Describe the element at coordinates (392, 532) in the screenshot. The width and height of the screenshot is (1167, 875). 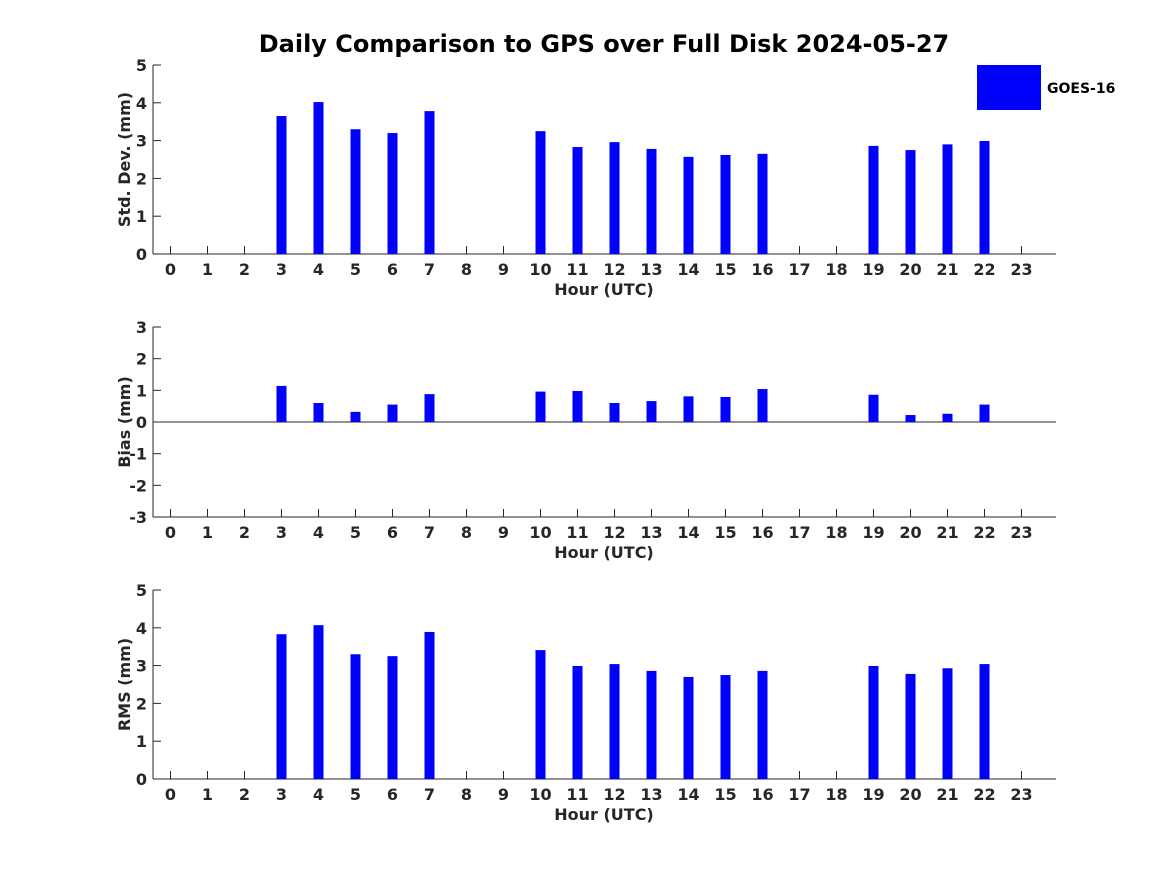
I see `bias-x-tick-label: 6` at that location.